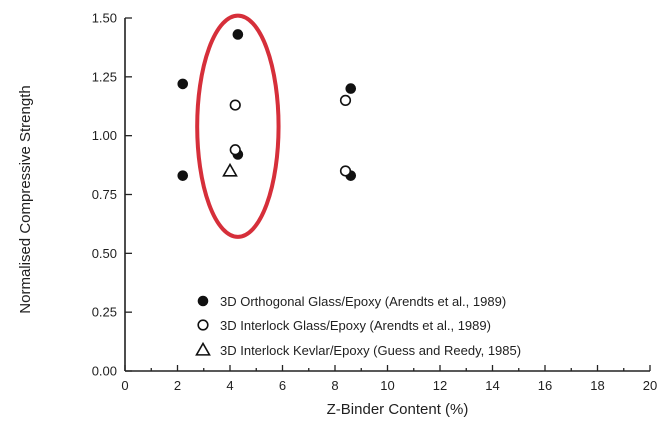 The image size is (659, 427). What do you see at coordinates (440, 385) in the screenshot?
I see `x-tick-label: 12` at bounding box center [440, 385].